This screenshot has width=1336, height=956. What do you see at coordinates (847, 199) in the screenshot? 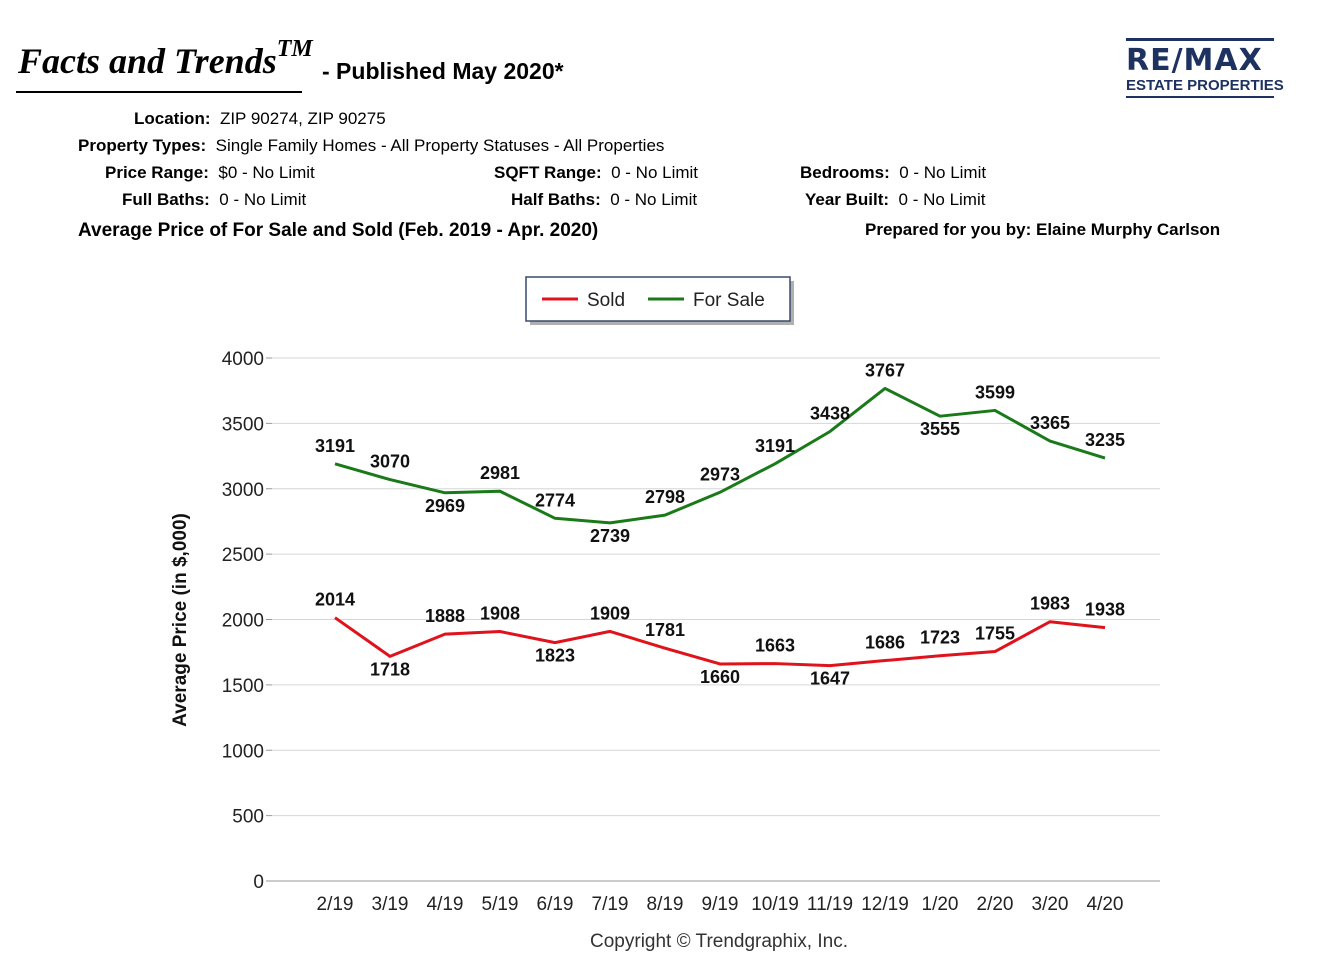
I see `year-built-label: Year Built:` at bounding box center [847, 199].